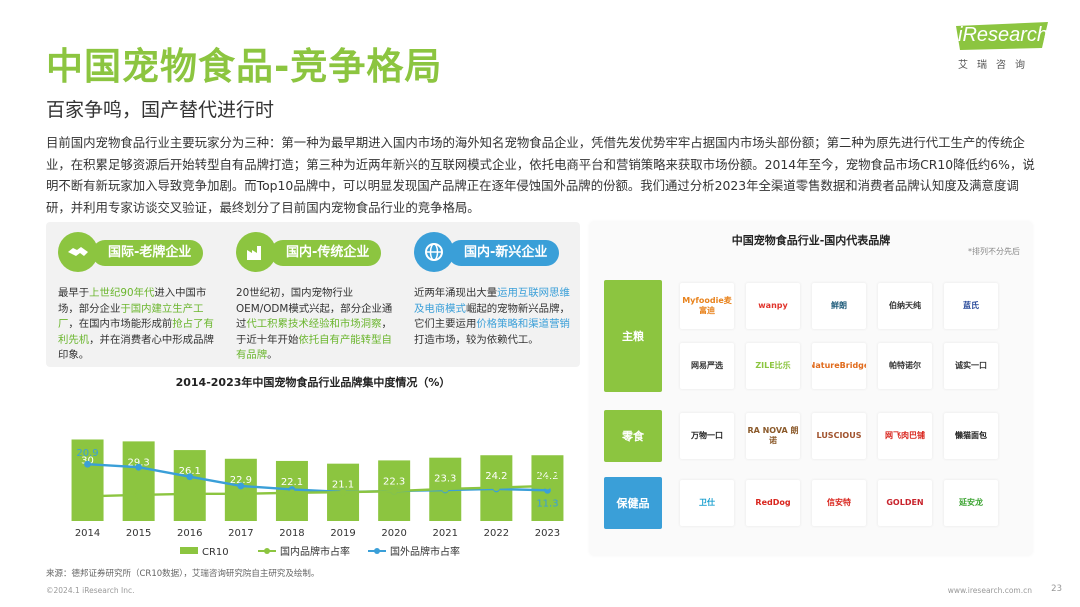 This screenshot has width=1080, height=607. Describe the element at coordinates (148, 253) in the screenshot. I see `category-label: 国际-老牌企业` at that location.